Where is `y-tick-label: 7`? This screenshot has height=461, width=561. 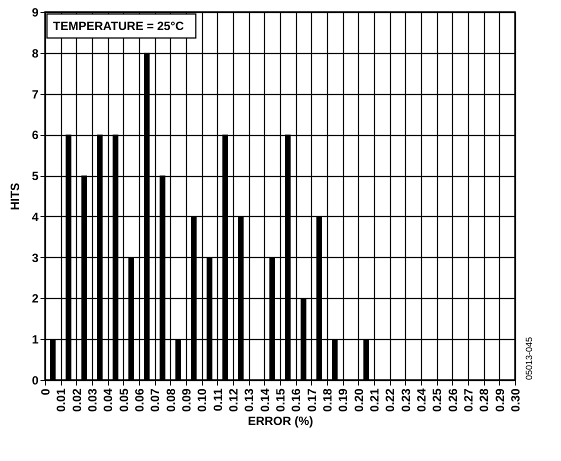 y-tick-label: 7 is located at coordinates (35, 94).